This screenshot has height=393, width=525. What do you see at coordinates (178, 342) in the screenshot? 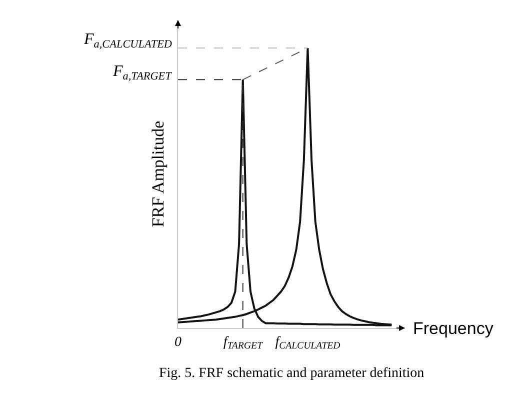
I see `x-tick-label: 0` at bounding box center [178, 342].